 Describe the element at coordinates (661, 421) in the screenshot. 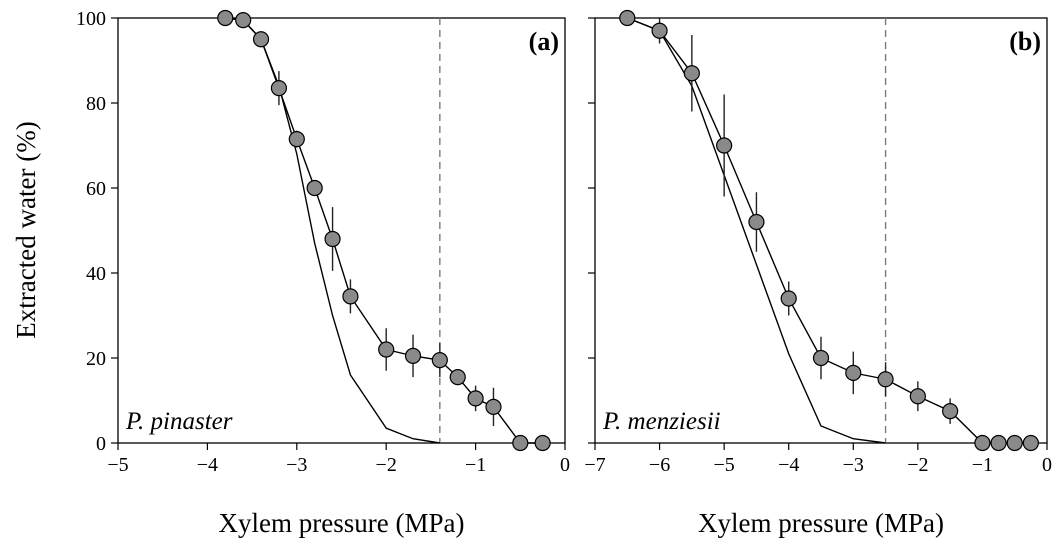

I see `panel-b-species-label: P. menziesii` at that location.